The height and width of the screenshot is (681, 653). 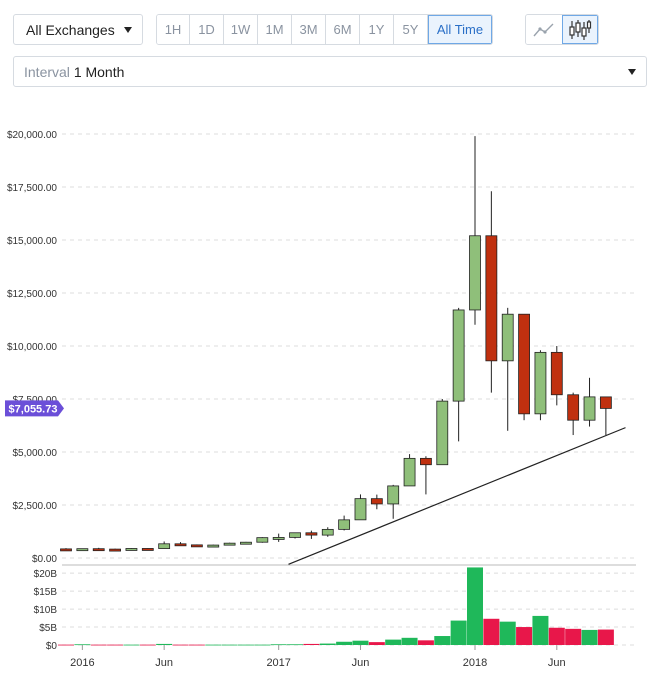 I want to click on time-range-group: 1H 1D 1W 1M 3M 6M 1Y 5Y All Time, so click(x=324, y=29).